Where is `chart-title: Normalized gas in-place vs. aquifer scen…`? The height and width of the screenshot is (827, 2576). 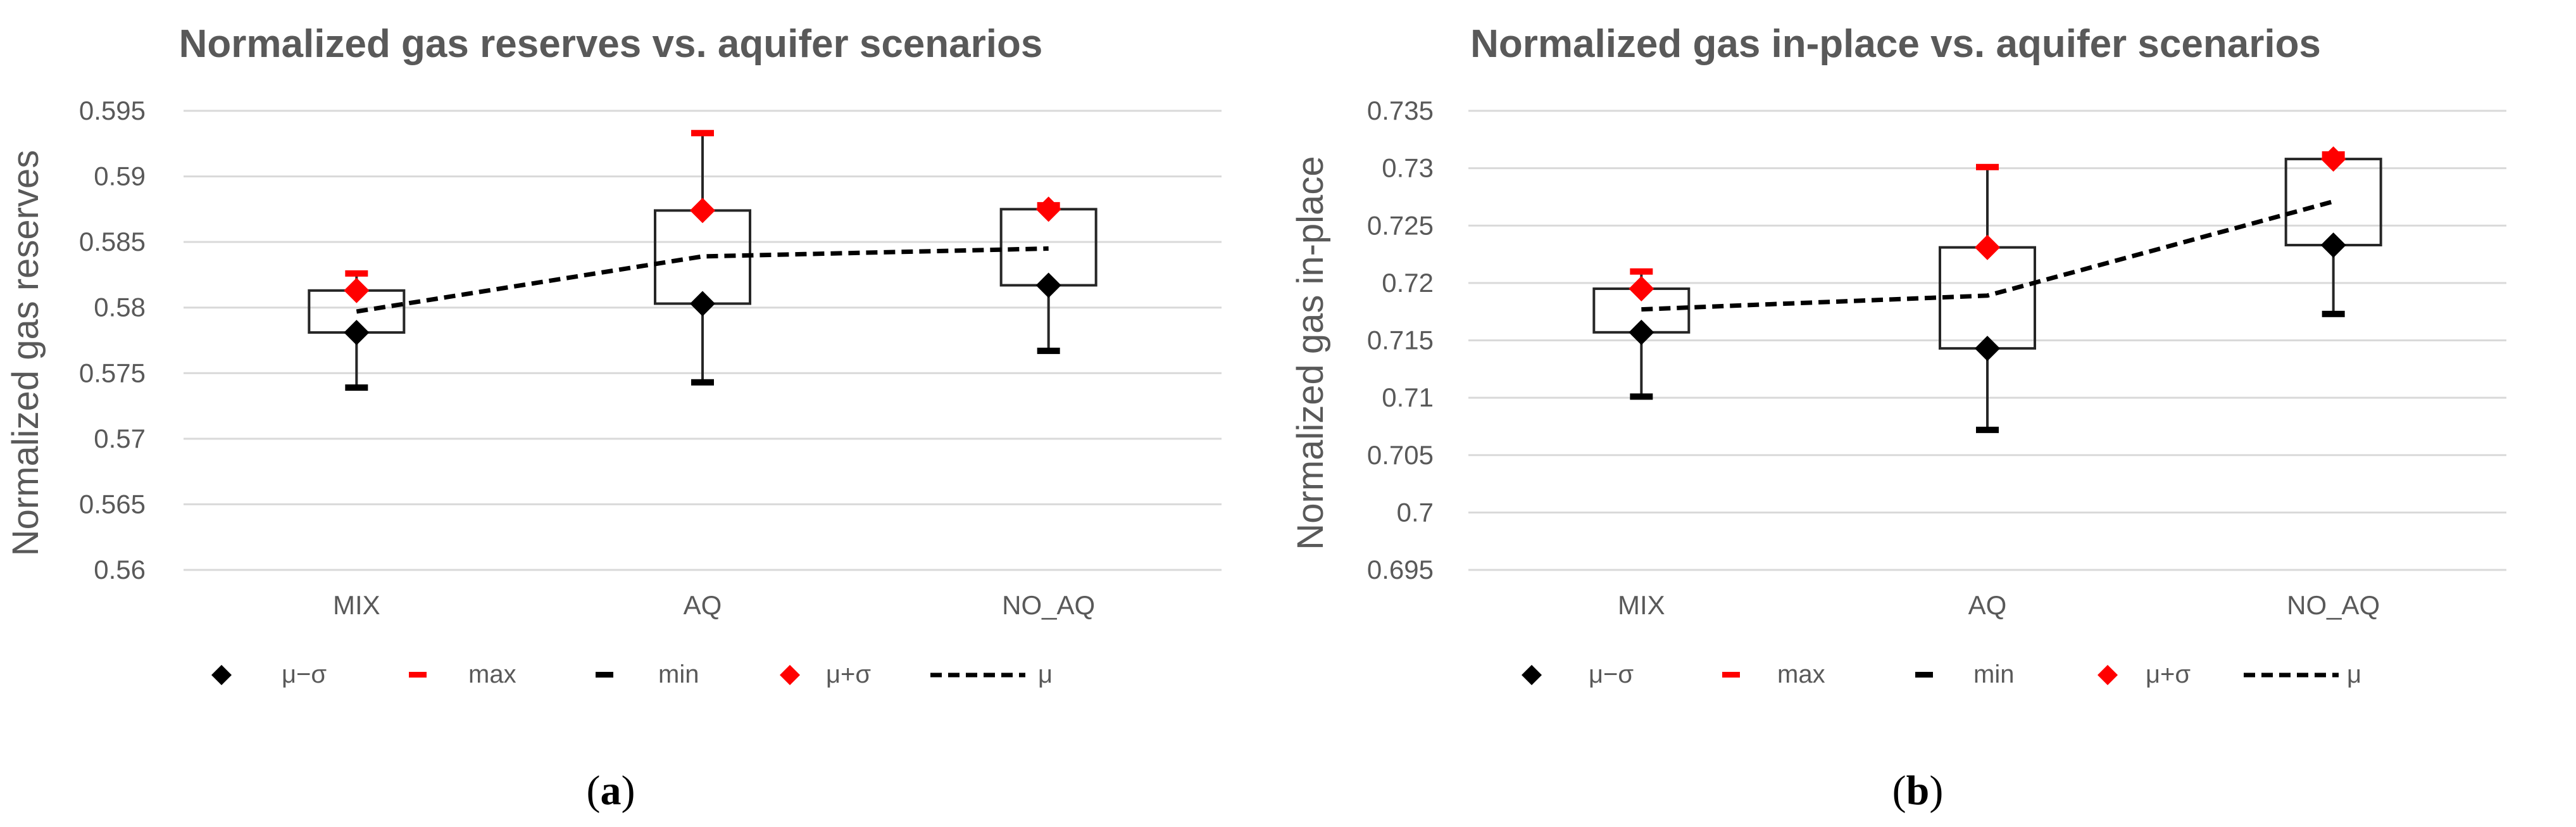
chart-title: Normalized gas in-place vs. aquifer scen… is located at coordinates (1895, 44).